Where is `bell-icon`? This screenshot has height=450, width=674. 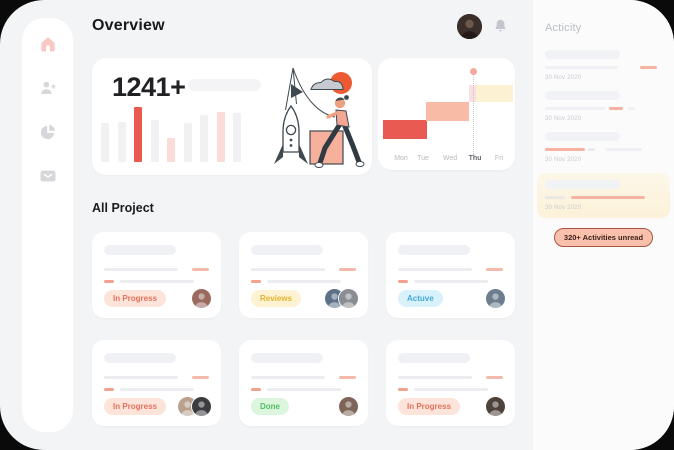 bell-icon is located at coordinates (500, 26).